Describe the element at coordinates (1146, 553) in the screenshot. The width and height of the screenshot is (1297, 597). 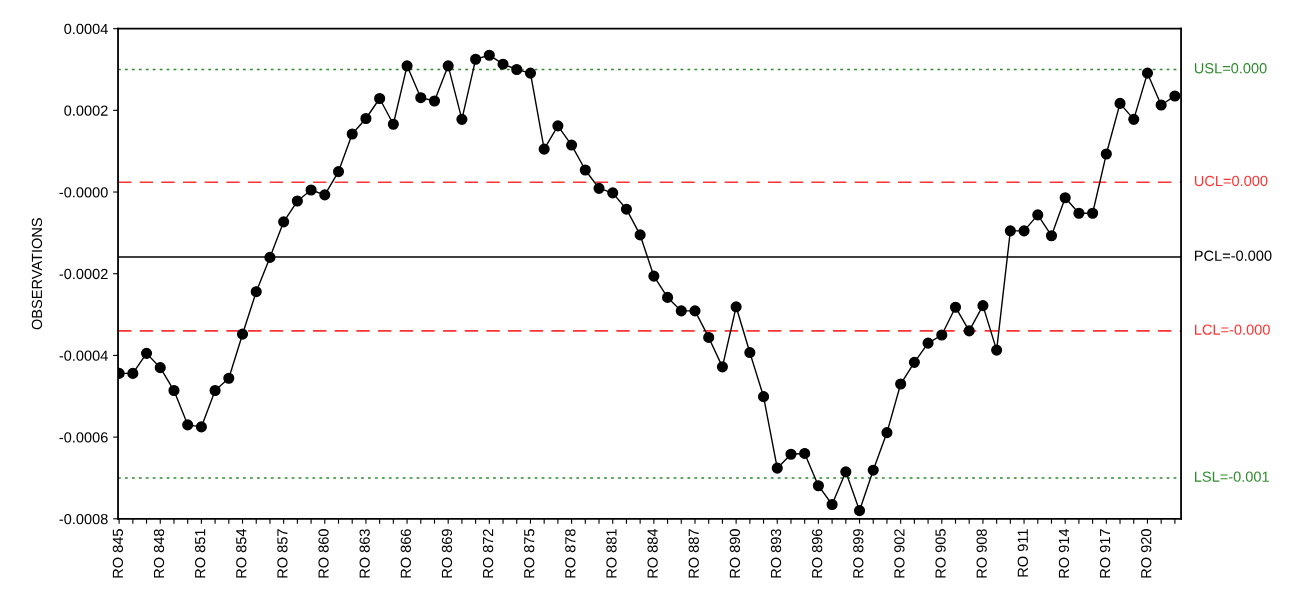
I see `x-tick-label: RO 920` at that location.